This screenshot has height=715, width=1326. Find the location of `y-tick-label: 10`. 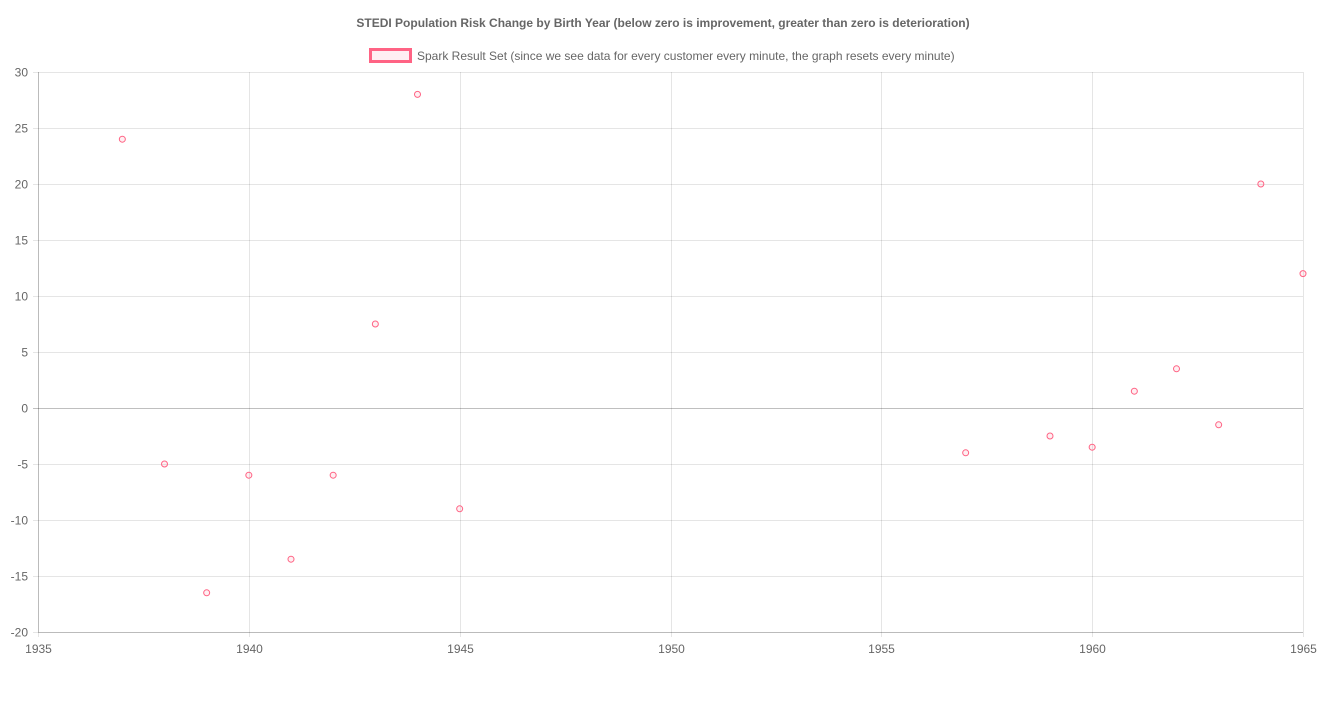

y-tick-label: 10 is located at coordinates (22, 297).